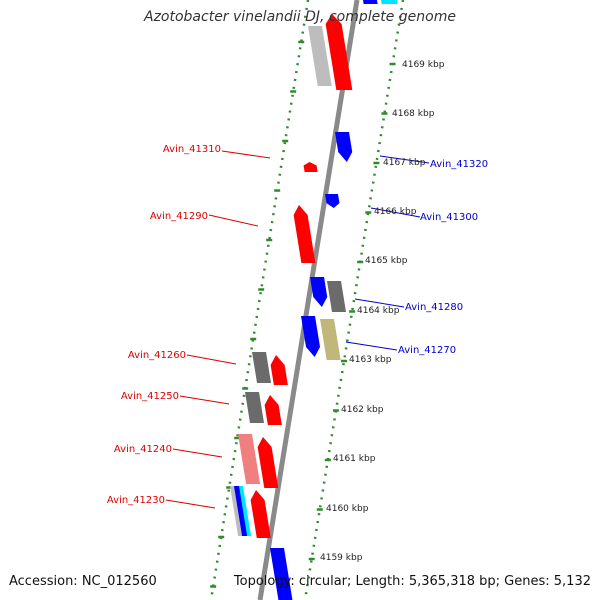 This screenshot has height=600, width=600. I want to click on gene-block-blue-bottom, so click(281, 574).